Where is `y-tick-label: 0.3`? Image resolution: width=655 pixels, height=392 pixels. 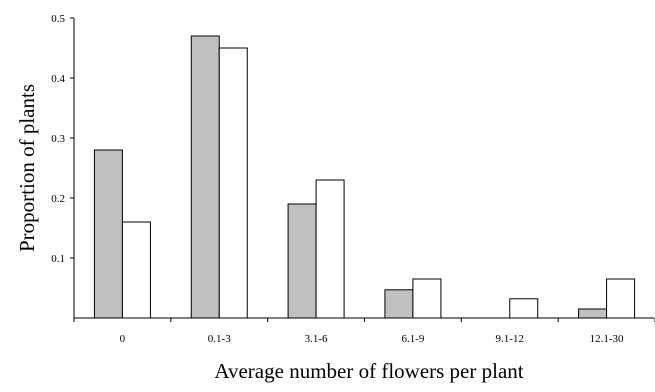 y-tick-label: 0.3 is located at coordinates (58, 139).